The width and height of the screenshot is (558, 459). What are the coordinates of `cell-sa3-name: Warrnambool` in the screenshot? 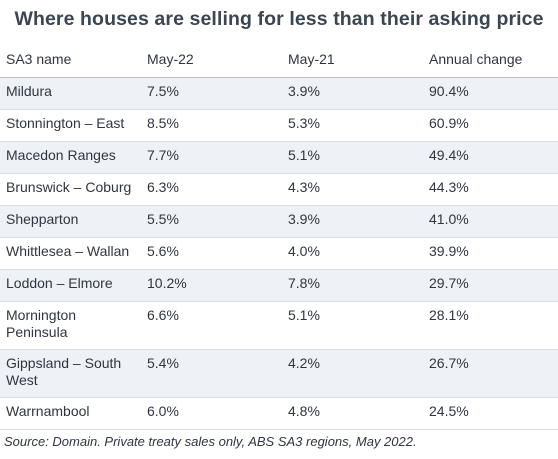 It's located at (48, 410).